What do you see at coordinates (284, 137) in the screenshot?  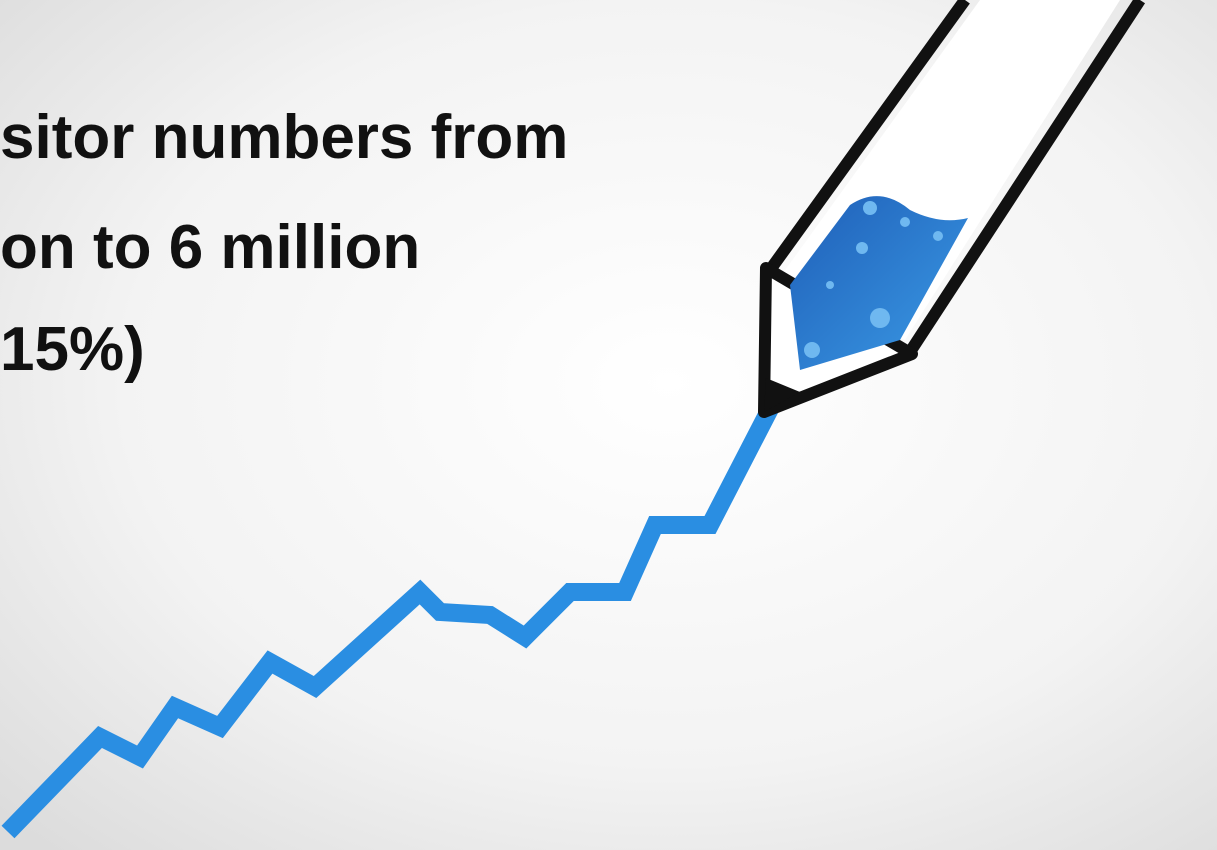 I see `headline-line: sitor numbers from` at bounding box center [284, 137].